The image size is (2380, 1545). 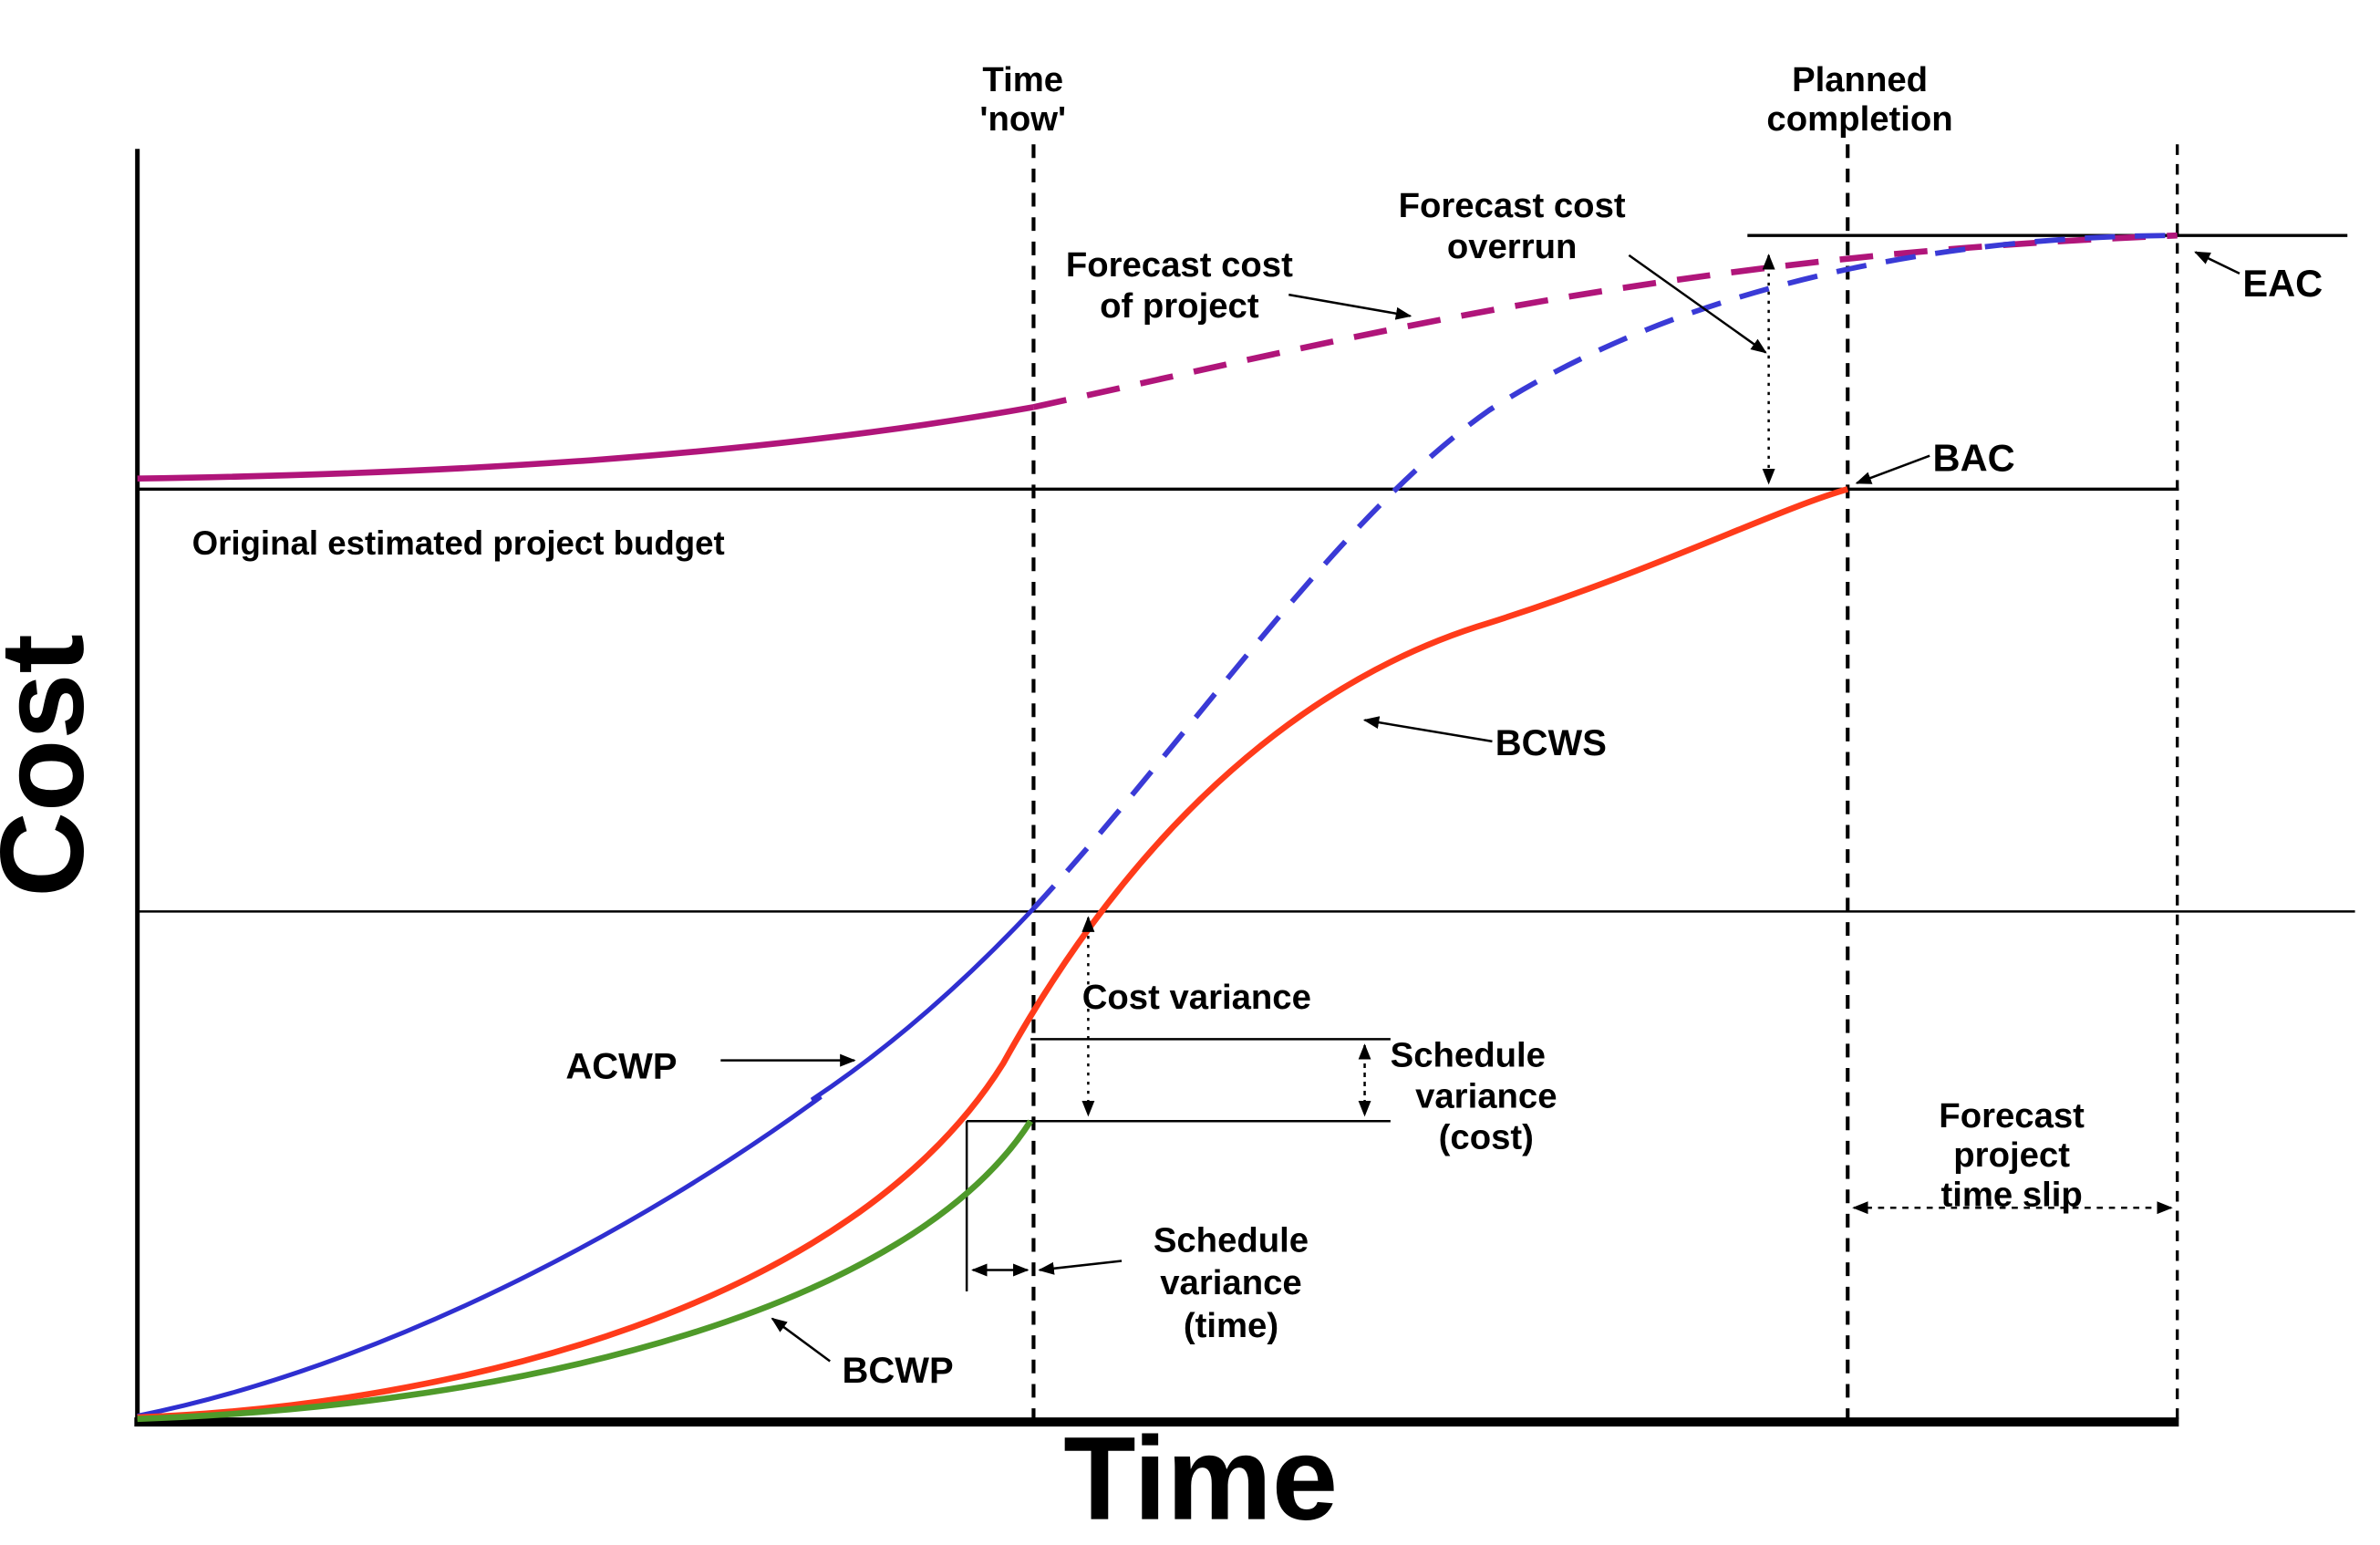 I want to click on bac-label: BAC, so click(x=1974, y=457).